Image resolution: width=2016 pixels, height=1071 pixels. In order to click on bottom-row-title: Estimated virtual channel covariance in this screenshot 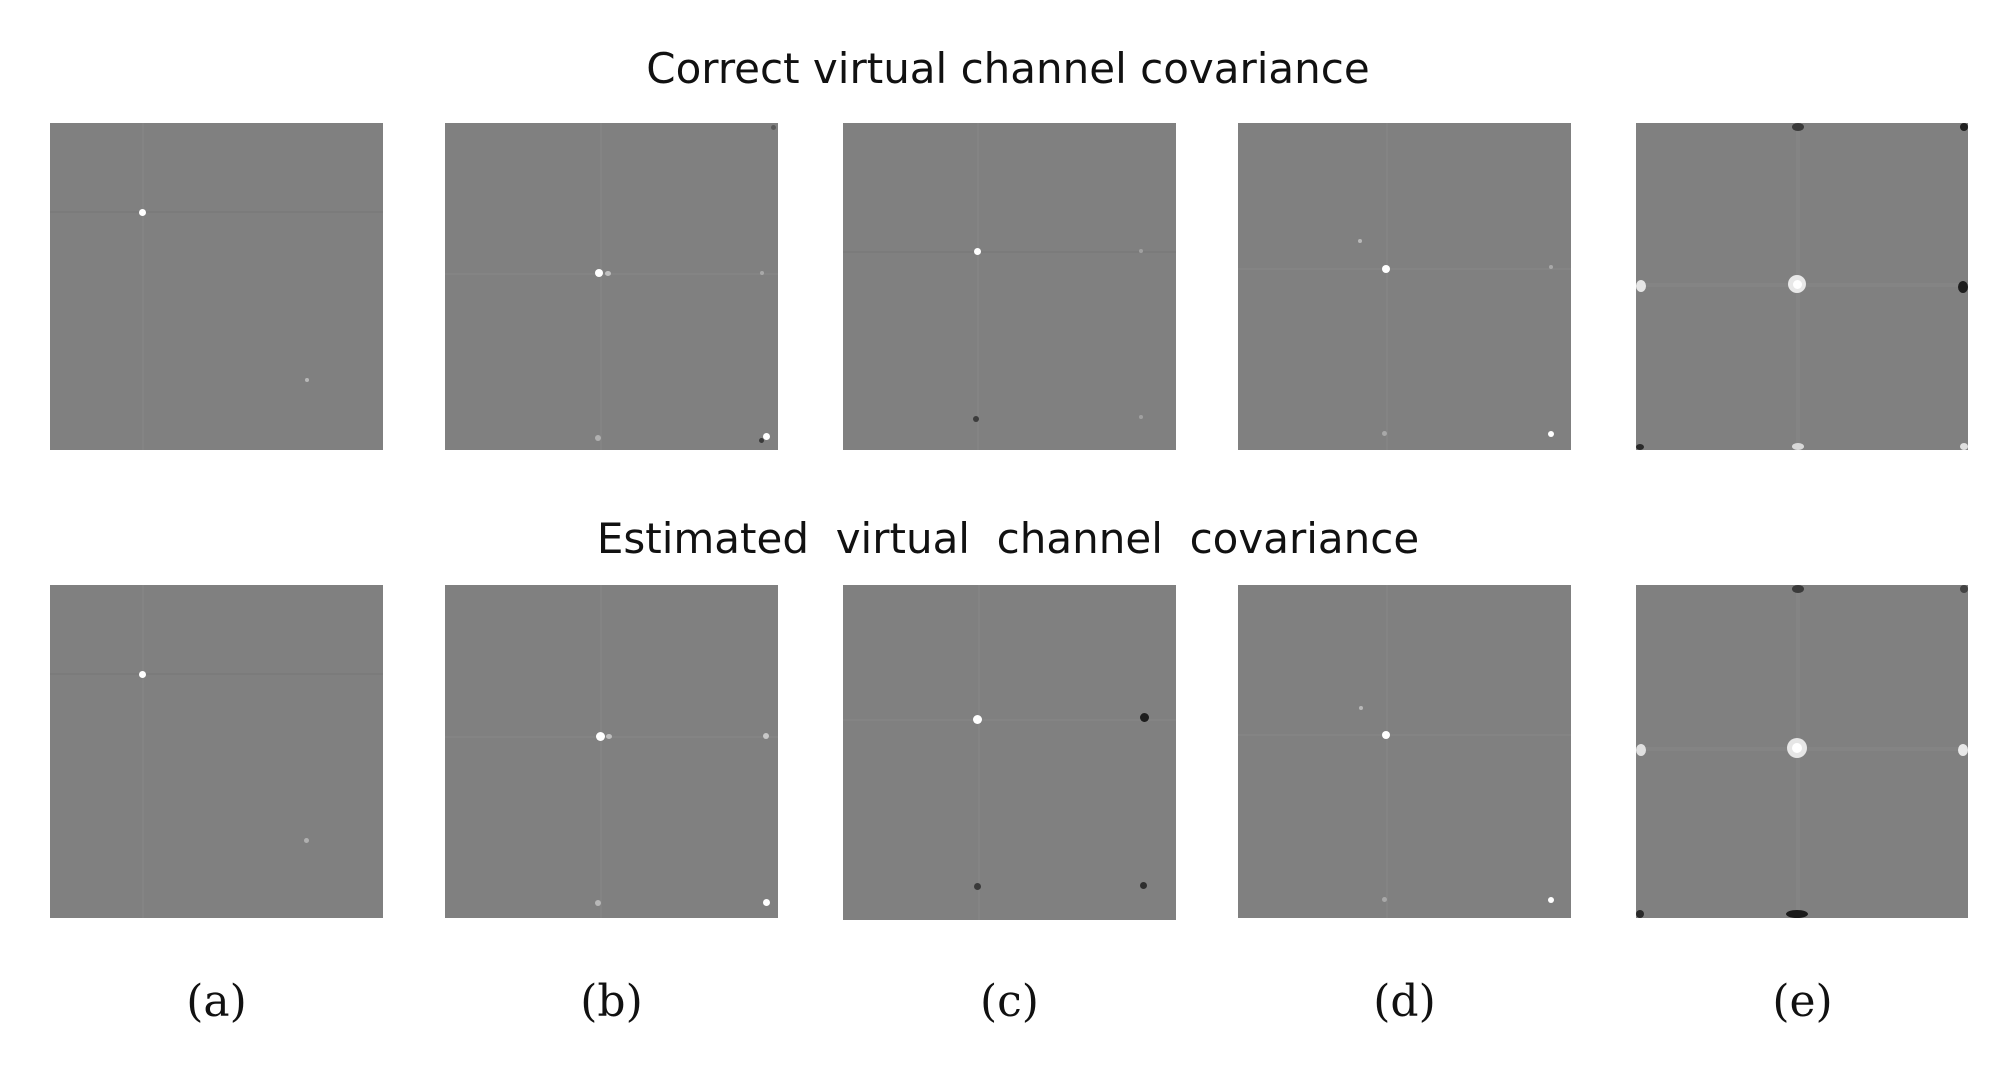, I will do `click(1008, 538)`.